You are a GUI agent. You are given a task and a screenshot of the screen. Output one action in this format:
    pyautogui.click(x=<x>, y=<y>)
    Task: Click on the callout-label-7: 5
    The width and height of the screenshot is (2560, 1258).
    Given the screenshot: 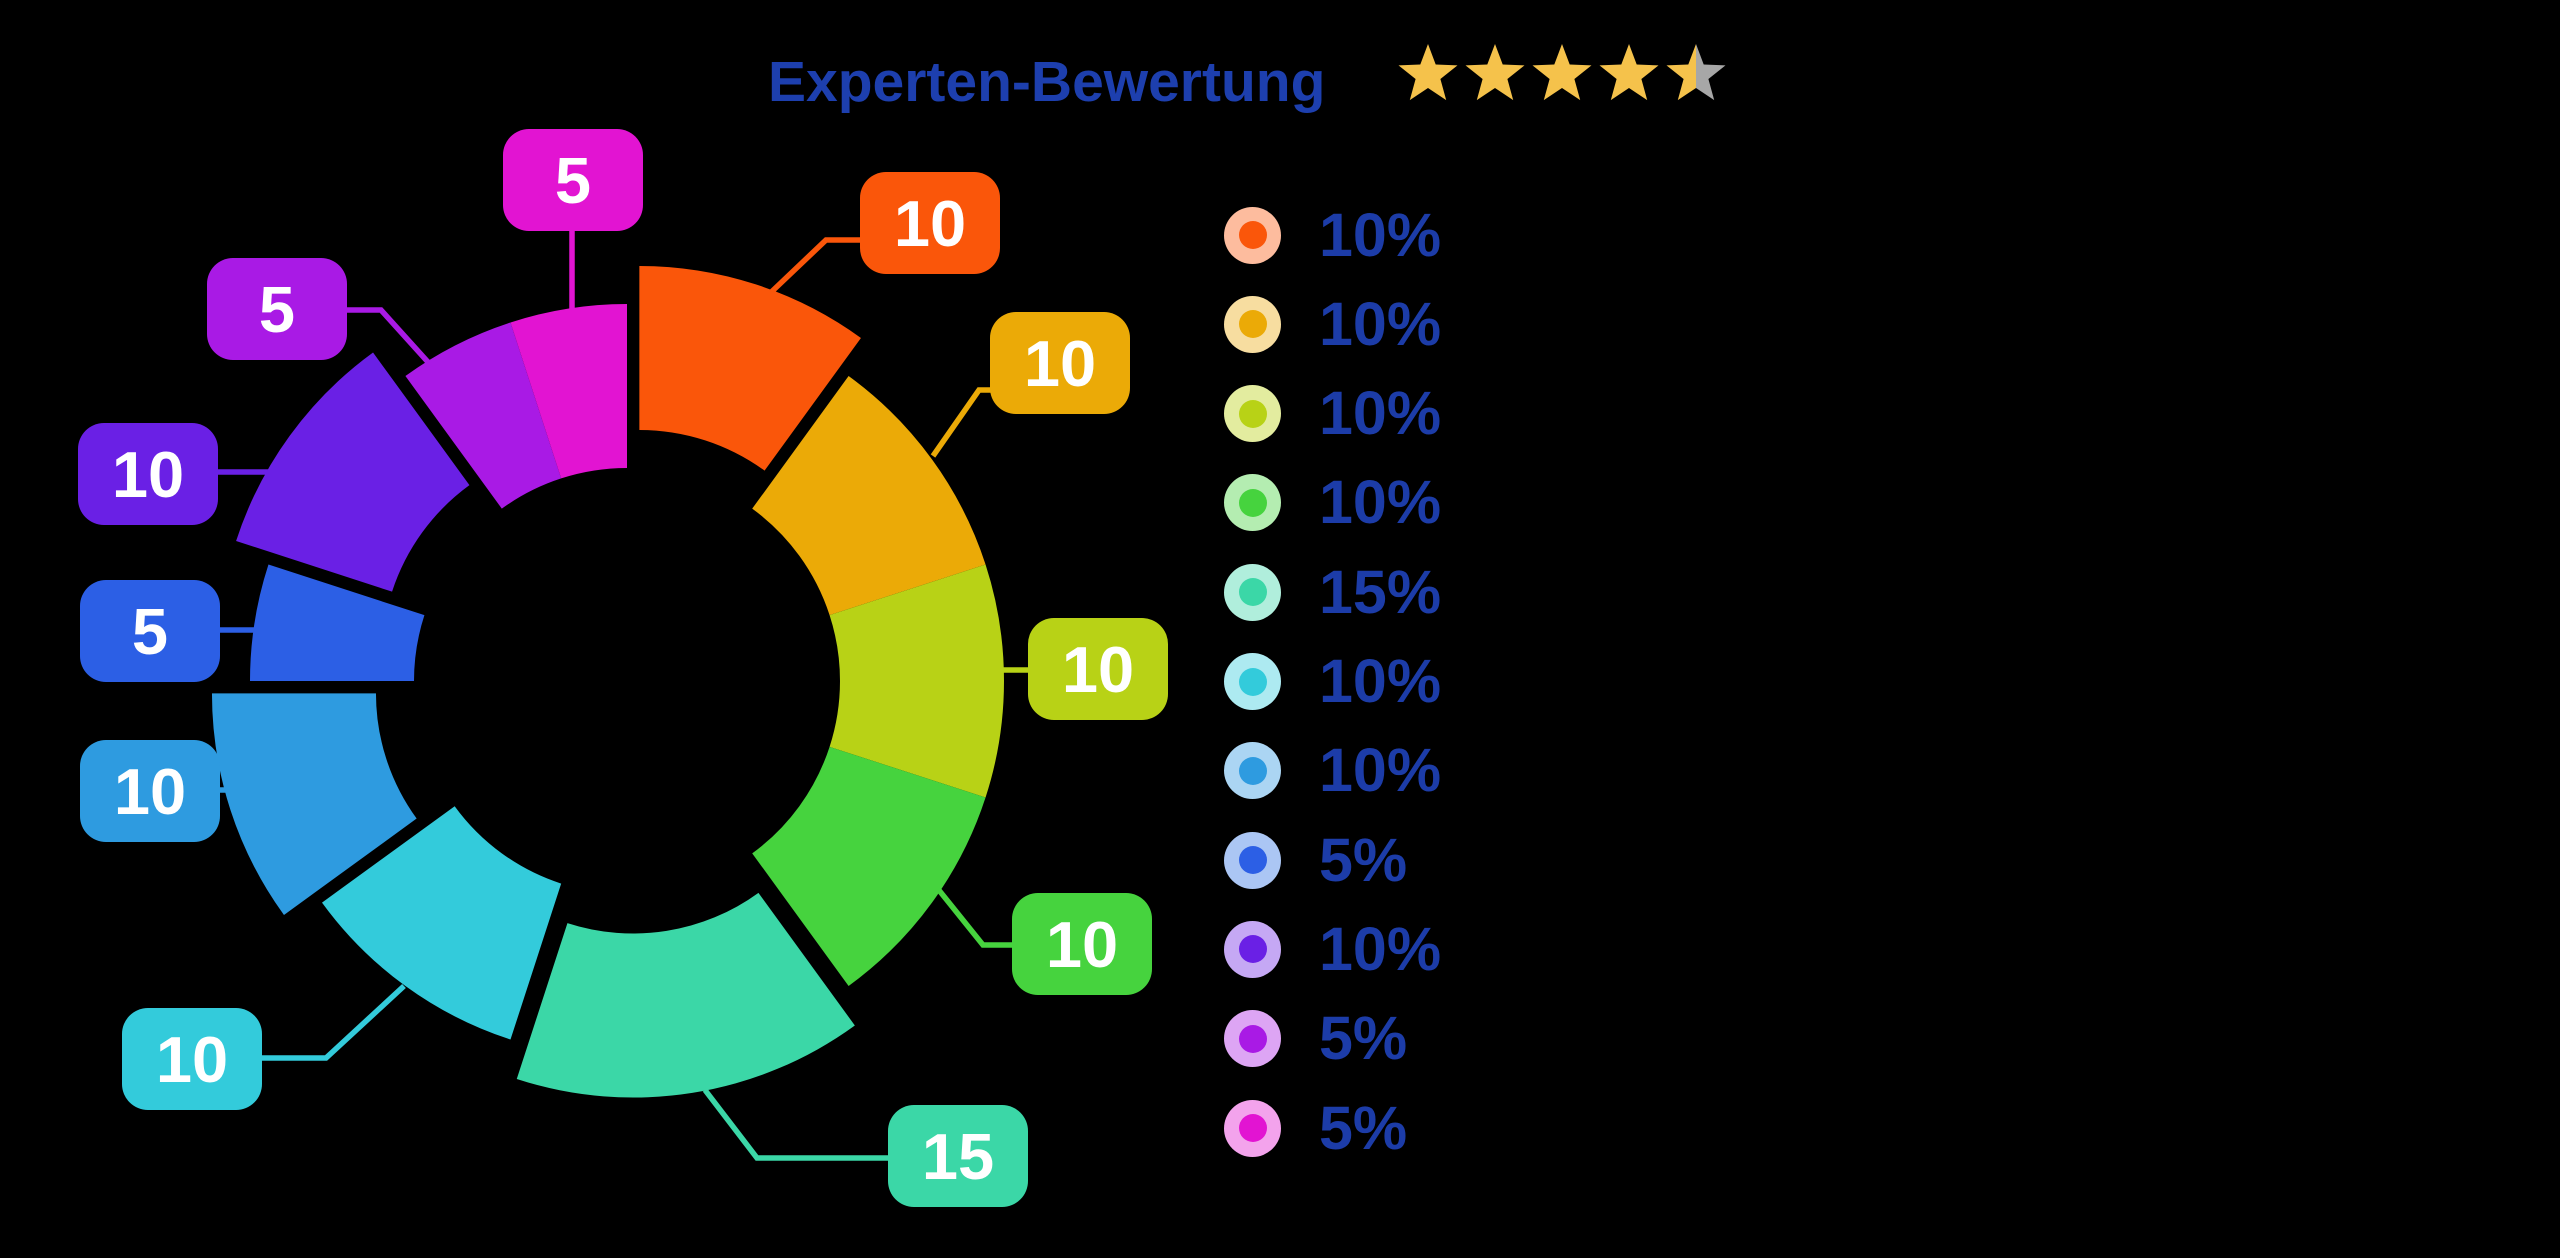 What is the action you would take?
    pyautogui.click(x=150, y=631)
    